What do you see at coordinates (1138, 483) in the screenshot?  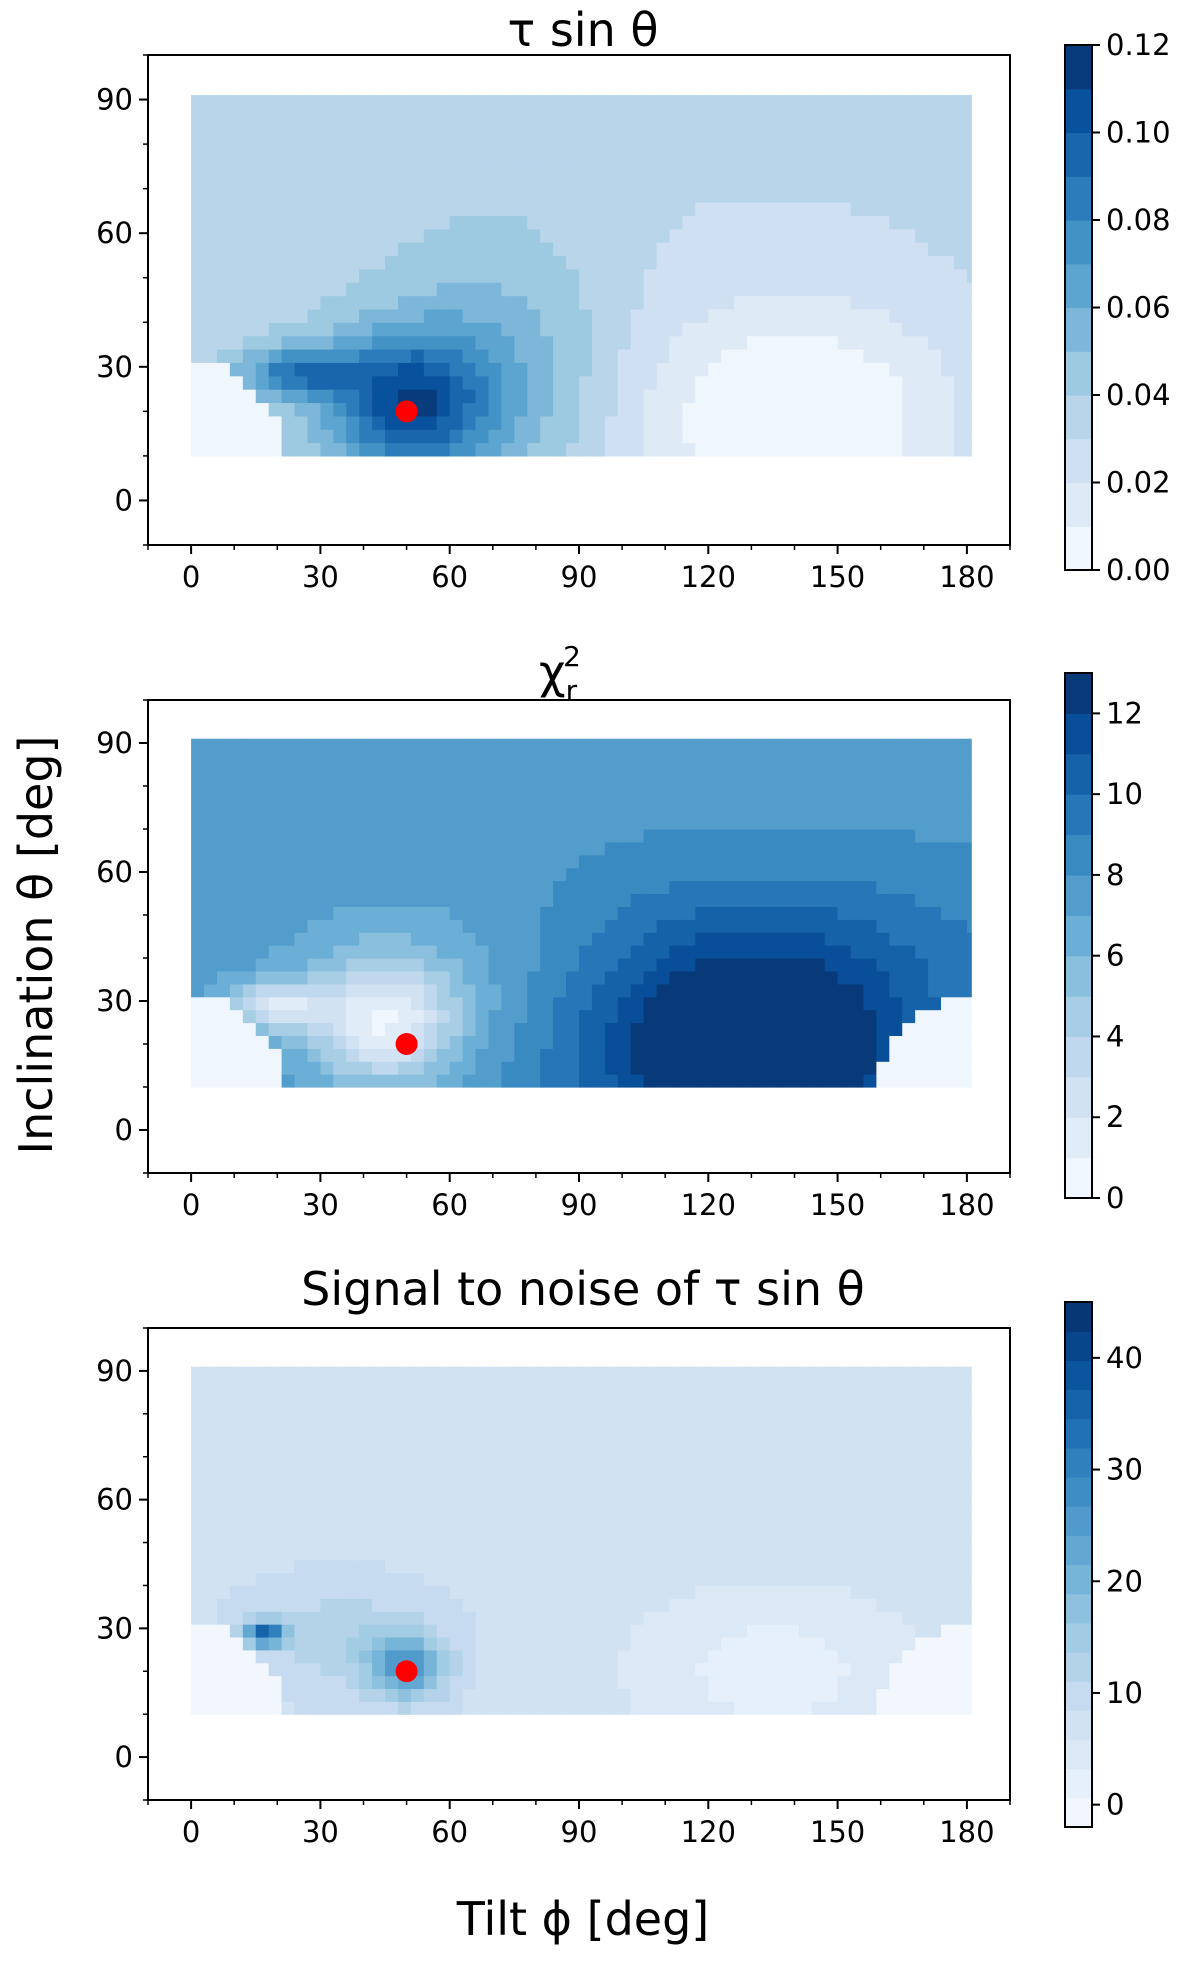 I see `colorbar-tick-label: 0.02` at bounding box center [1138, 483].